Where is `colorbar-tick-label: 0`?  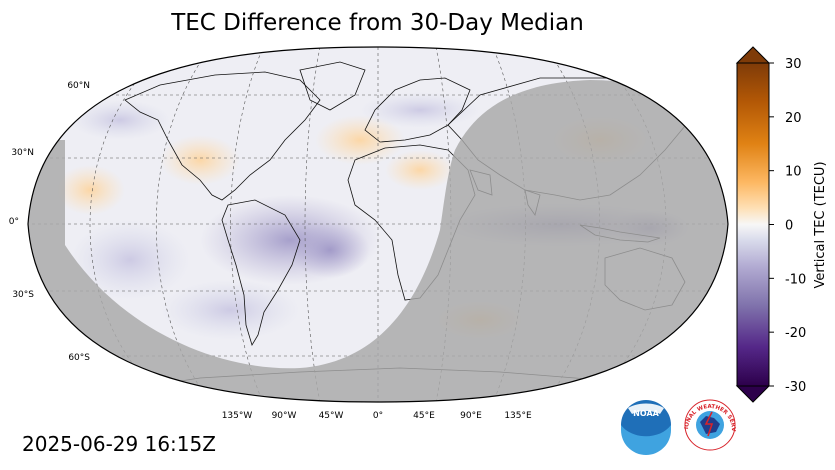
colorbar-tick-label: 0 is located at coordinates (789, 226).